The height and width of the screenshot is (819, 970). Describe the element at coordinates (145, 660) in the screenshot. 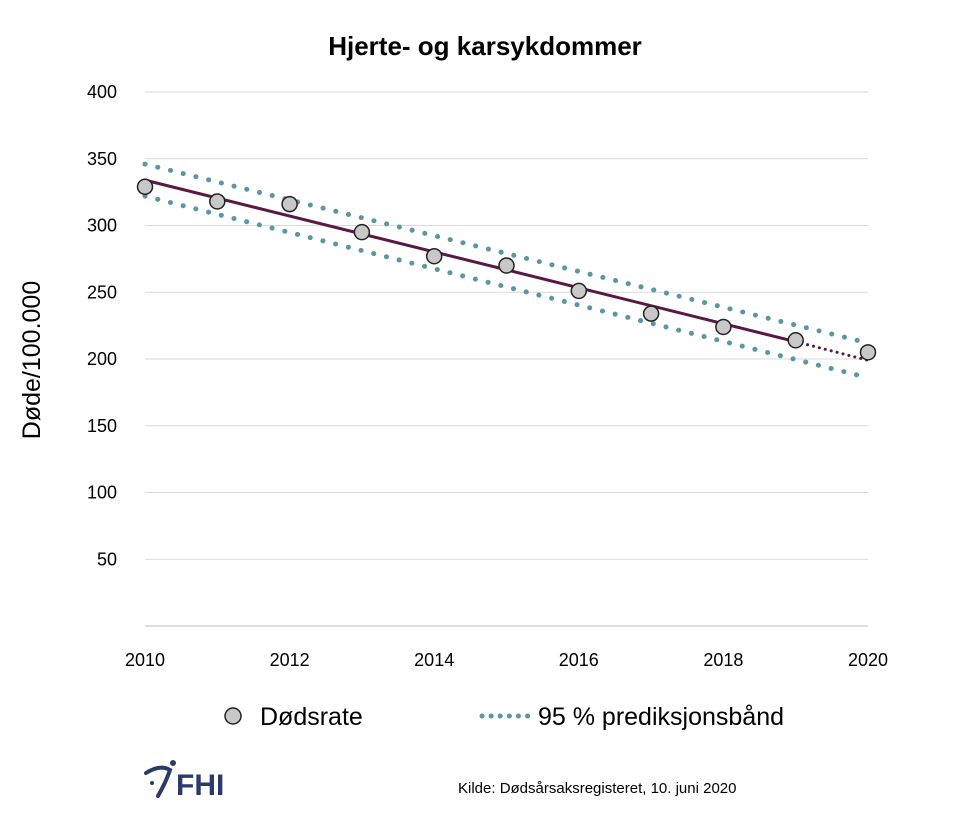

I see `x-tick-label: 2010` at that location.